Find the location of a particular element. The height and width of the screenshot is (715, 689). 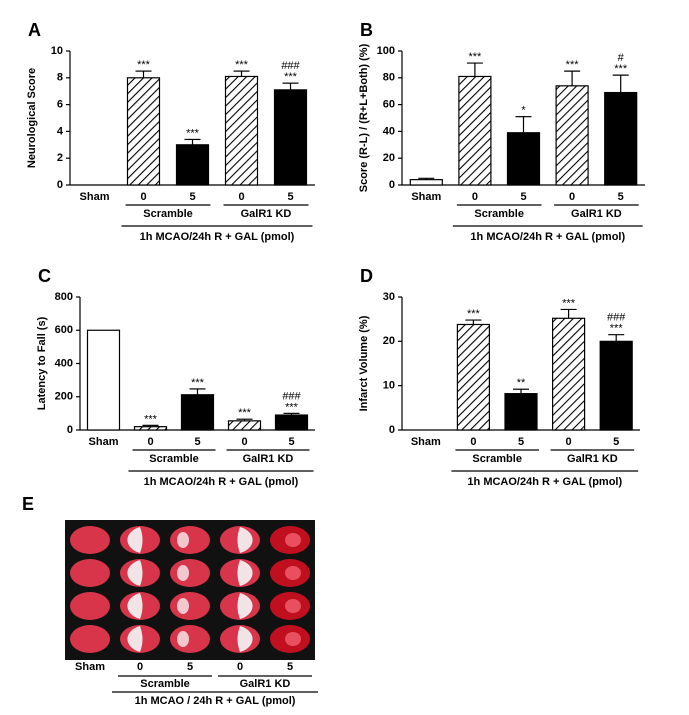

y-tick-label: 60 is located at coordinates (389, 105).